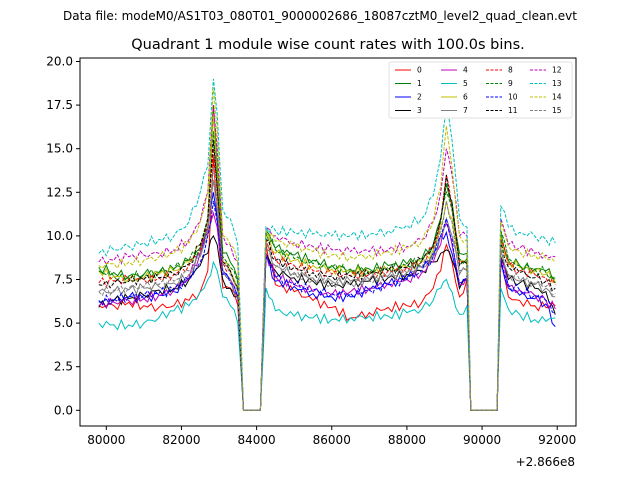  Describe the element at coordinates (465, 83) in the screenshot. I see `legend-label-5: 5` at that location.